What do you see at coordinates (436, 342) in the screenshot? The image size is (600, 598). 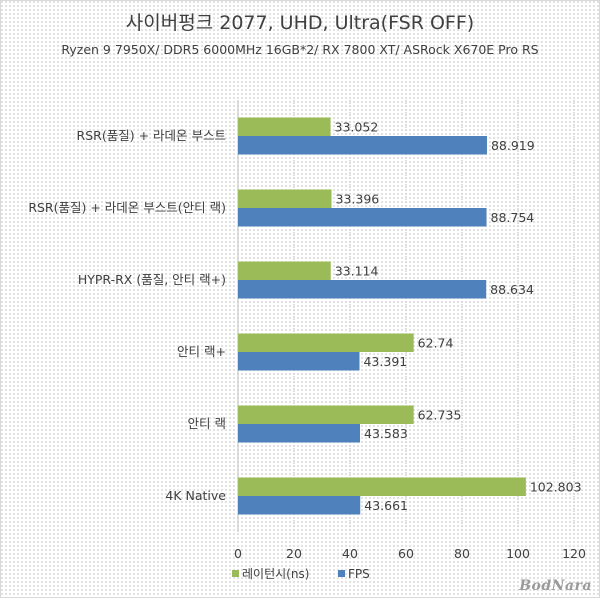 I see `data-label: 62.74` at bounding box center [436, 342].